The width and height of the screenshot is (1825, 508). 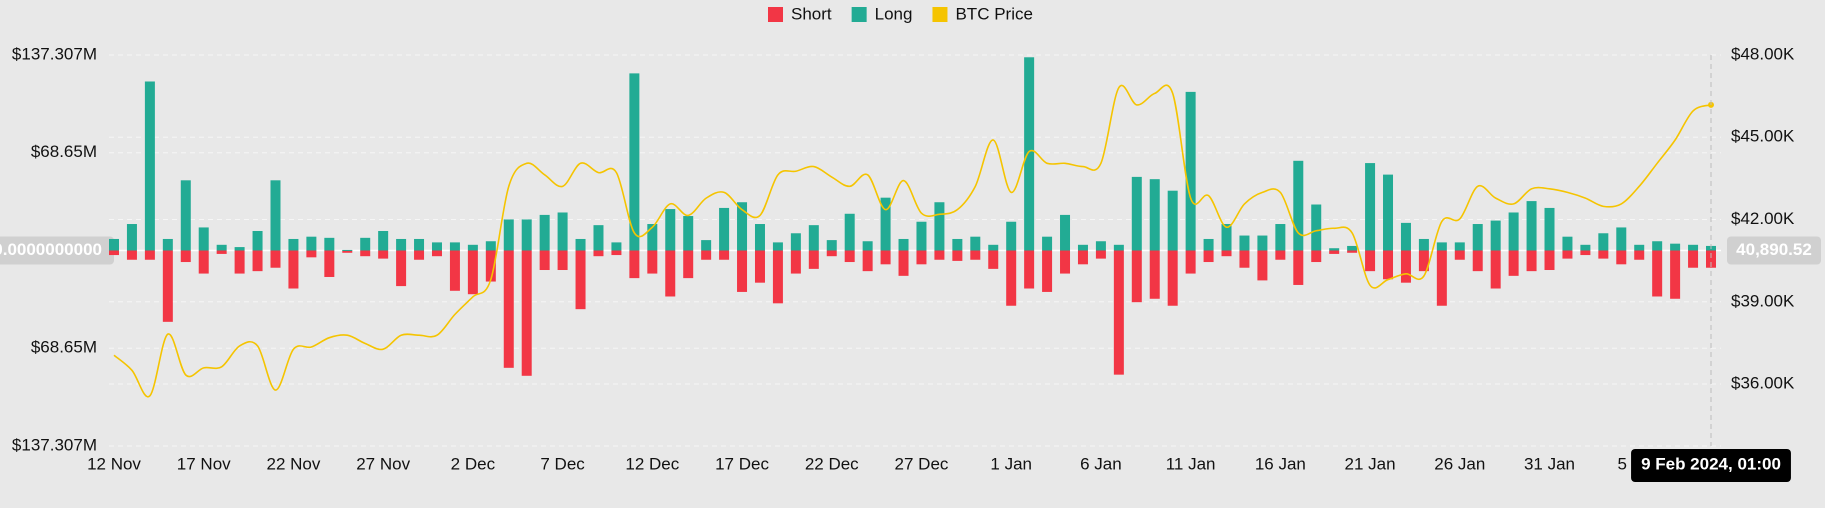 I want to click on x-tick-label: 6 Jan, so click(x=1101, y=463).